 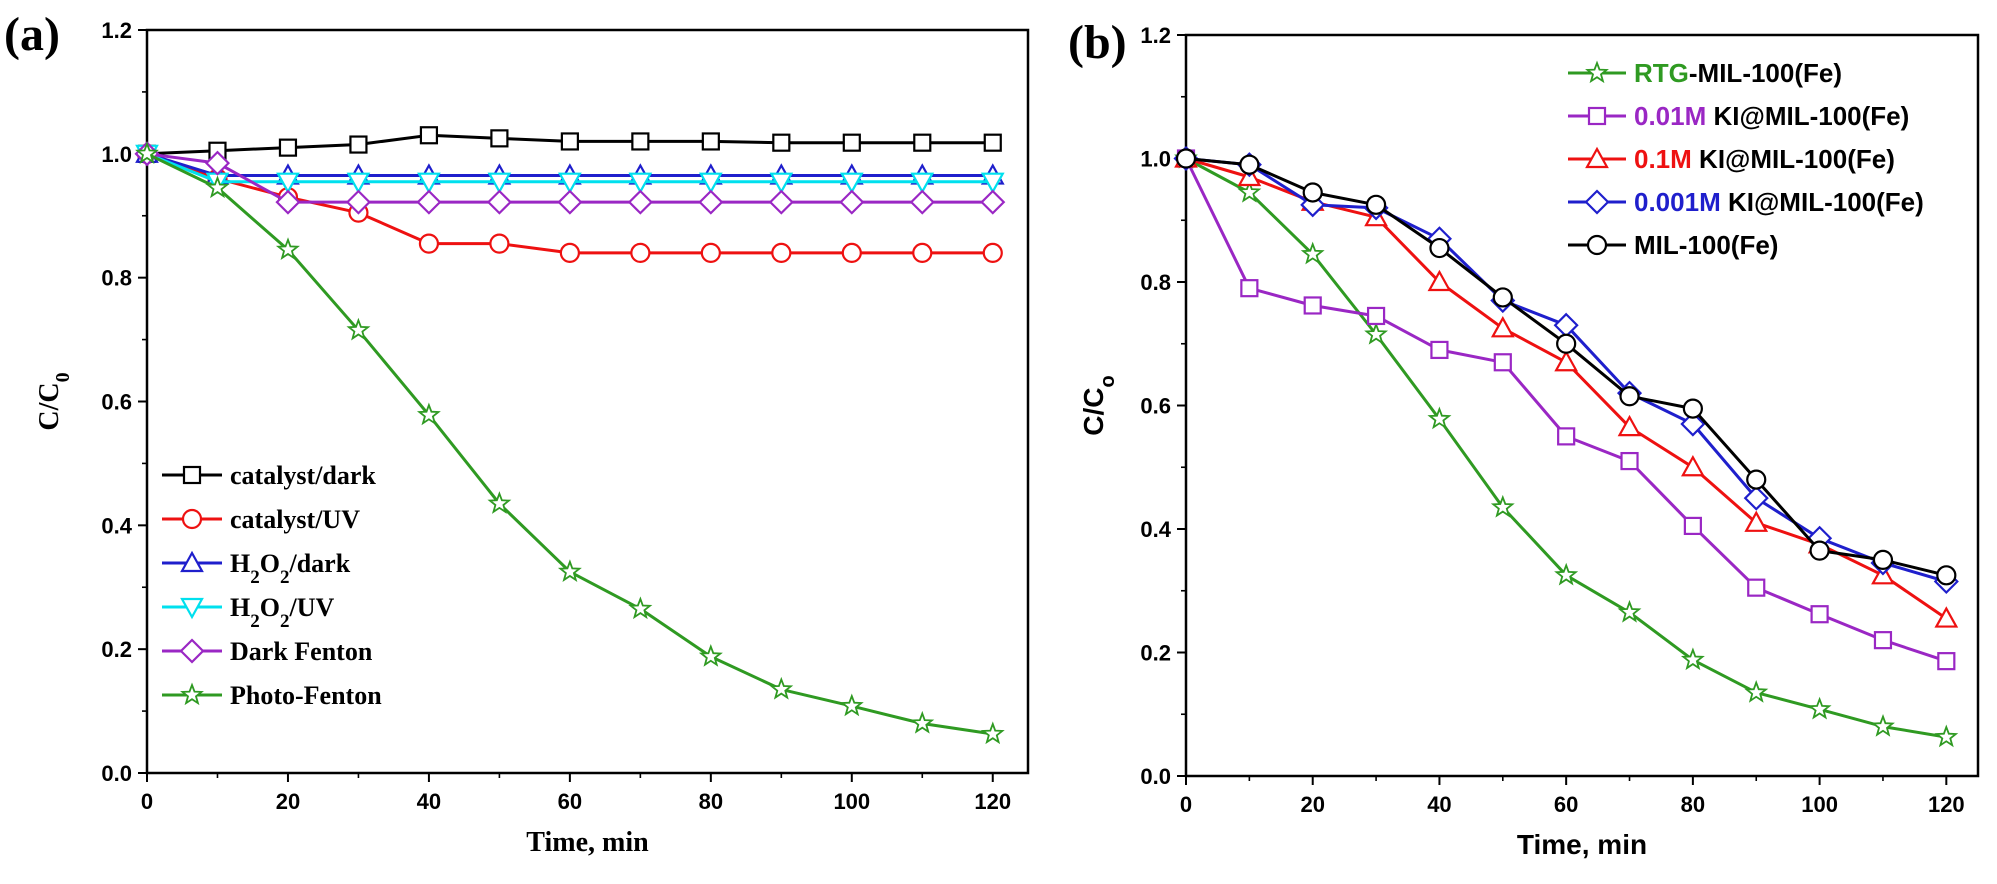 I want to click on y-tick-label: 1.2, so click(x=1155, y=35).